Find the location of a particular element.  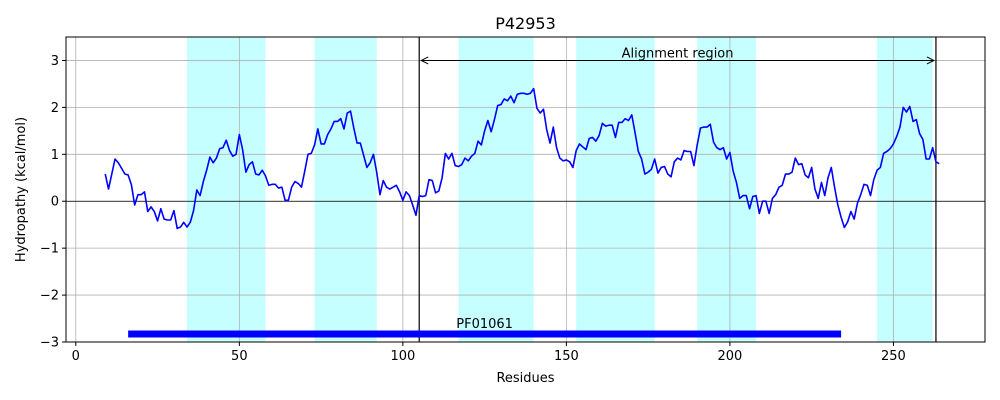

x-axis-ticks: 0 50 100 150 200 250 is located at coordinates (489, 353).